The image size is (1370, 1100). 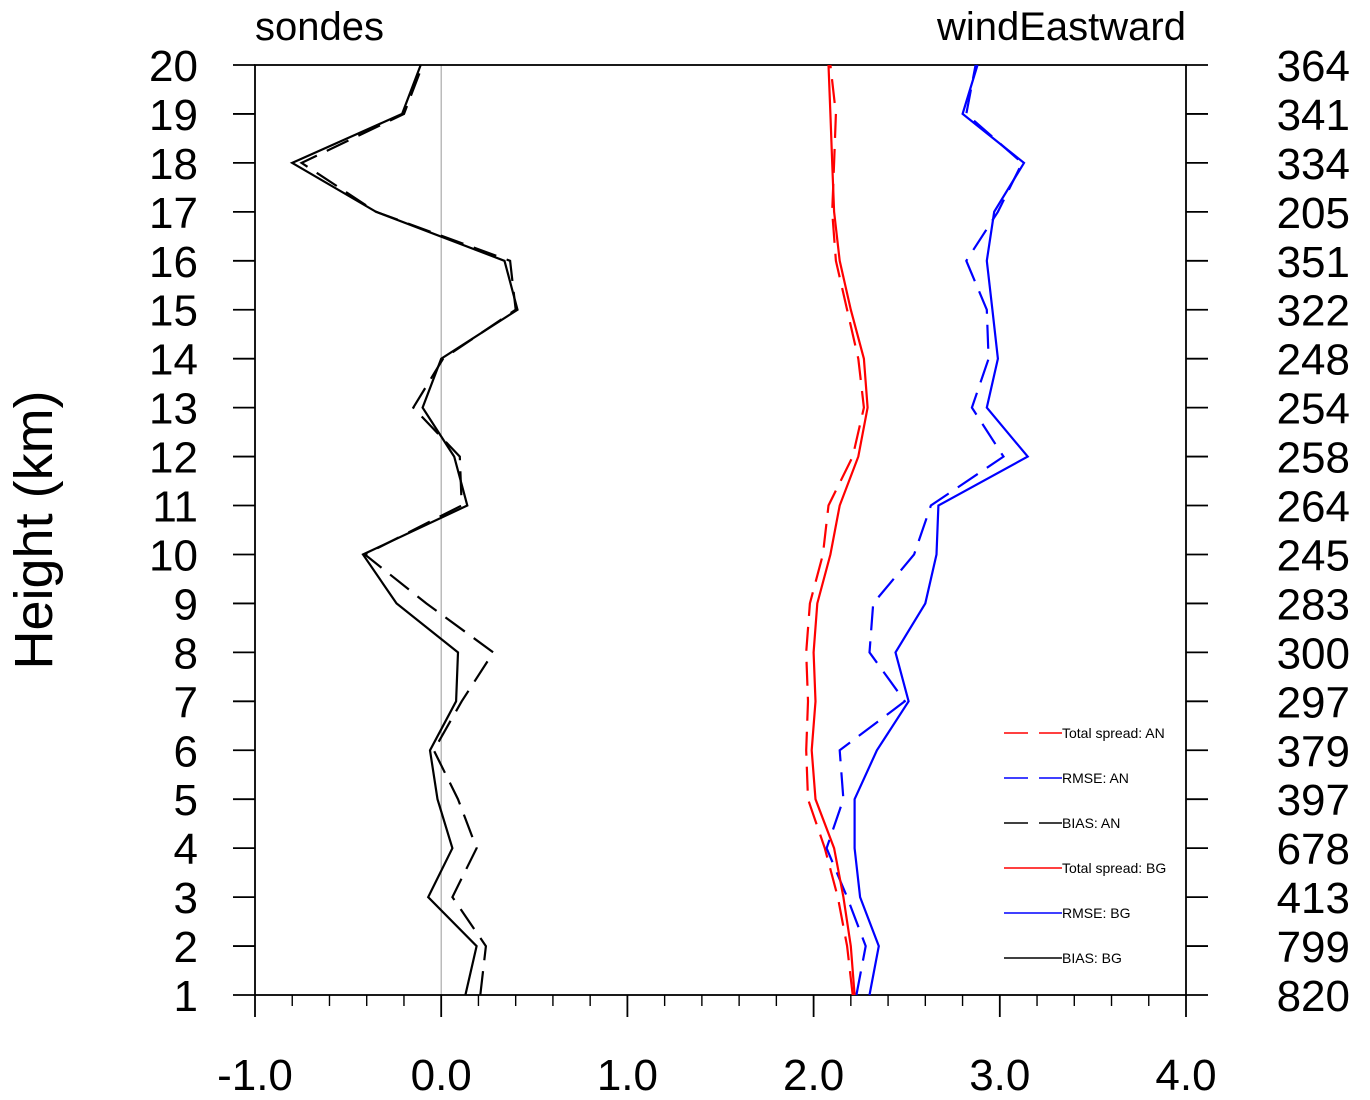 I want to click on x-tick-label: 4.0, so click(x=1185, y=1075).